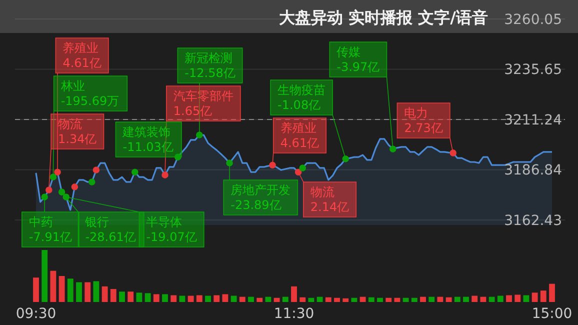 Image resolution: width=578 pixels, height=325 pixels. Describe the element at coordinates (533, 120) in the screenshot. I see `y-tick-label: 3211.24` at that location.